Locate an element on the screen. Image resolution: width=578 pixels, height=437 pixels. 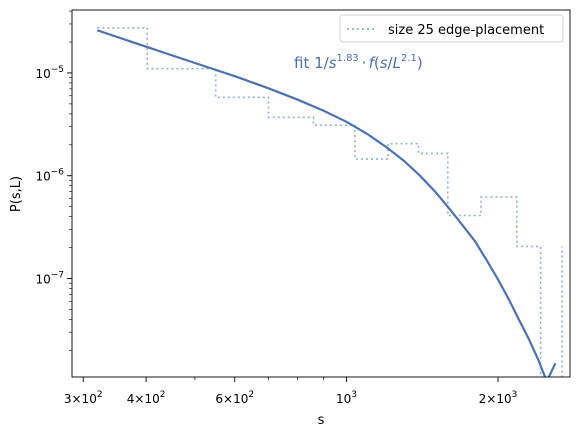
fit-annotation: fit 1/s1.83 · f(s/L2.1) is located at coordinates (358, 62).